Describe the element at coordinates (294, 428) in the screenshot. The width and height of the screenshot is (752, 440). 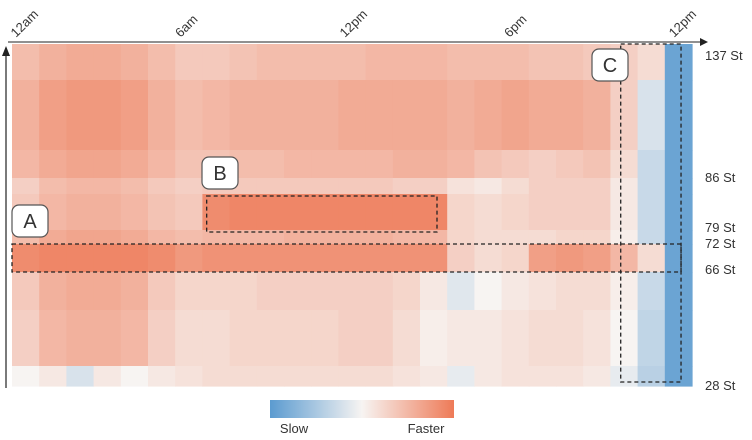
I see `colorbar-low-label: Slow` at that location.